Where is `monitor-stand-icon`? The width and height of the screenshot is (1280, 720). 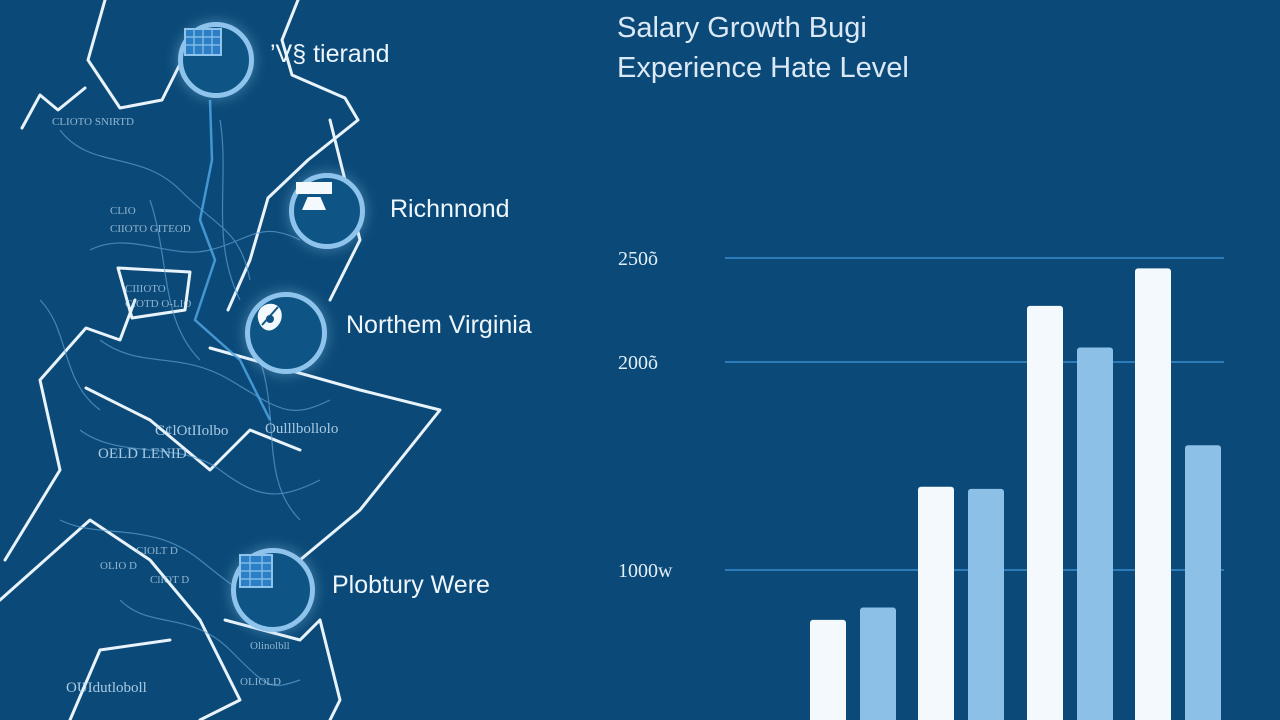 monitor-stand-icon is located at coordinates (314, 196).